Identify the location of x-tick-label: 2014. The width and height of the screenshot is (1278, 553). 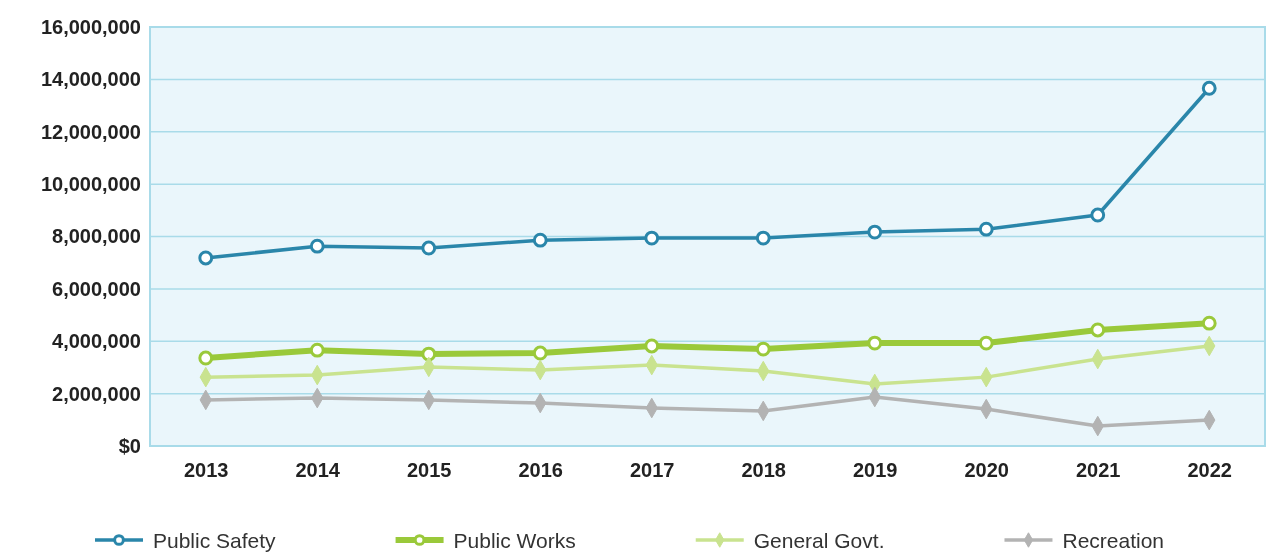
(318, 470).